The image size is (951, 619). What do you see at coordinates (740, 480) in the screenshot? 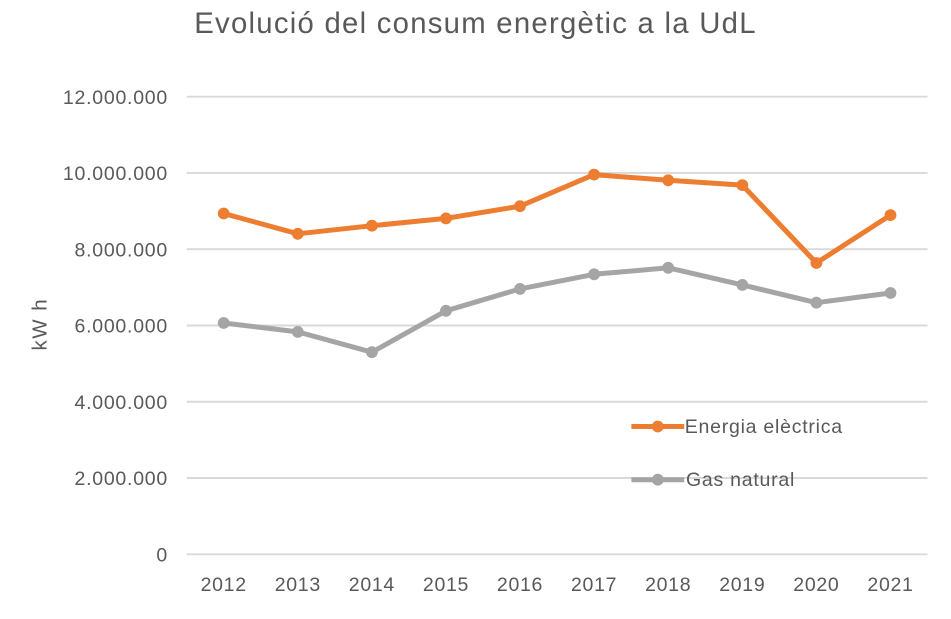
I see `svg-text: Gas natural` at bounding box center [740, 480].